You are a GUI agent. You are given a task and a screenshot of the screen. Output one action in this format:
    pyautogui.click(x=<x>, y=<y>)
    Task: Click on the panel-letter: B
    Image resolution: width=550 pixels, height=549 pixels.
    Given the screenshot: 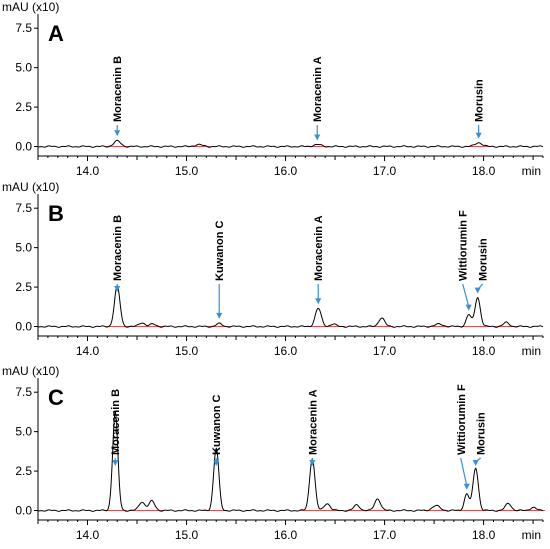 What is the action you would take?
    pyautogui.click(x=56, y=213)
    